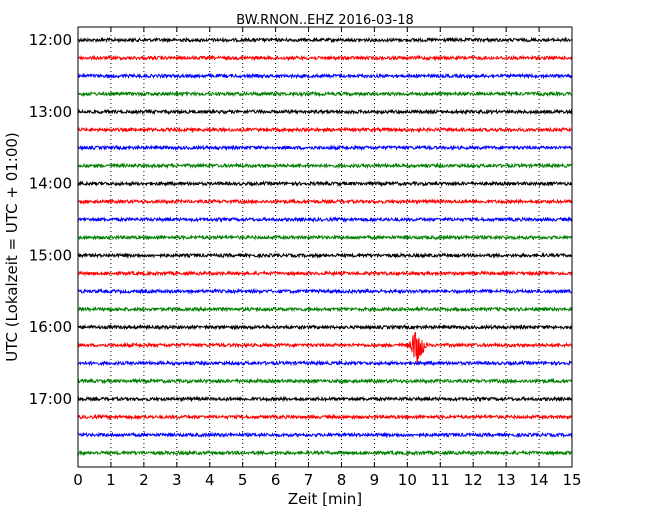  Describe the element at coordinates (111, 480) in the screenshot. I see `x-tick-label: 1` at that location.